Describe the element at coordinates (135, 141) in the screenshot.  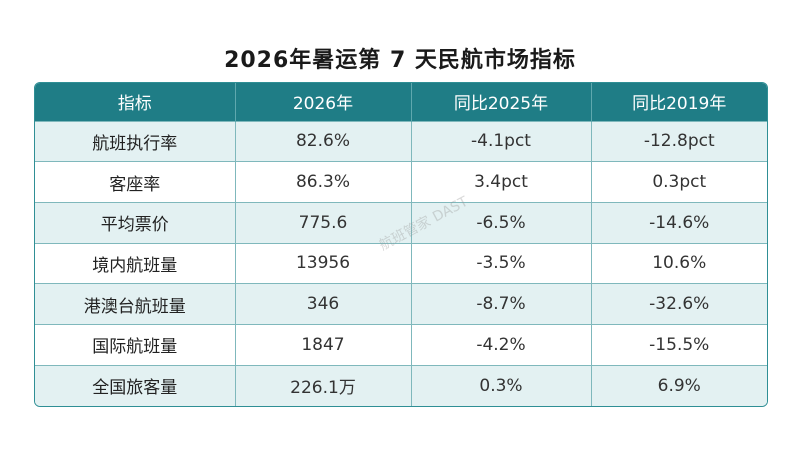
I see `cell-metric: 航班执行率` at that location.